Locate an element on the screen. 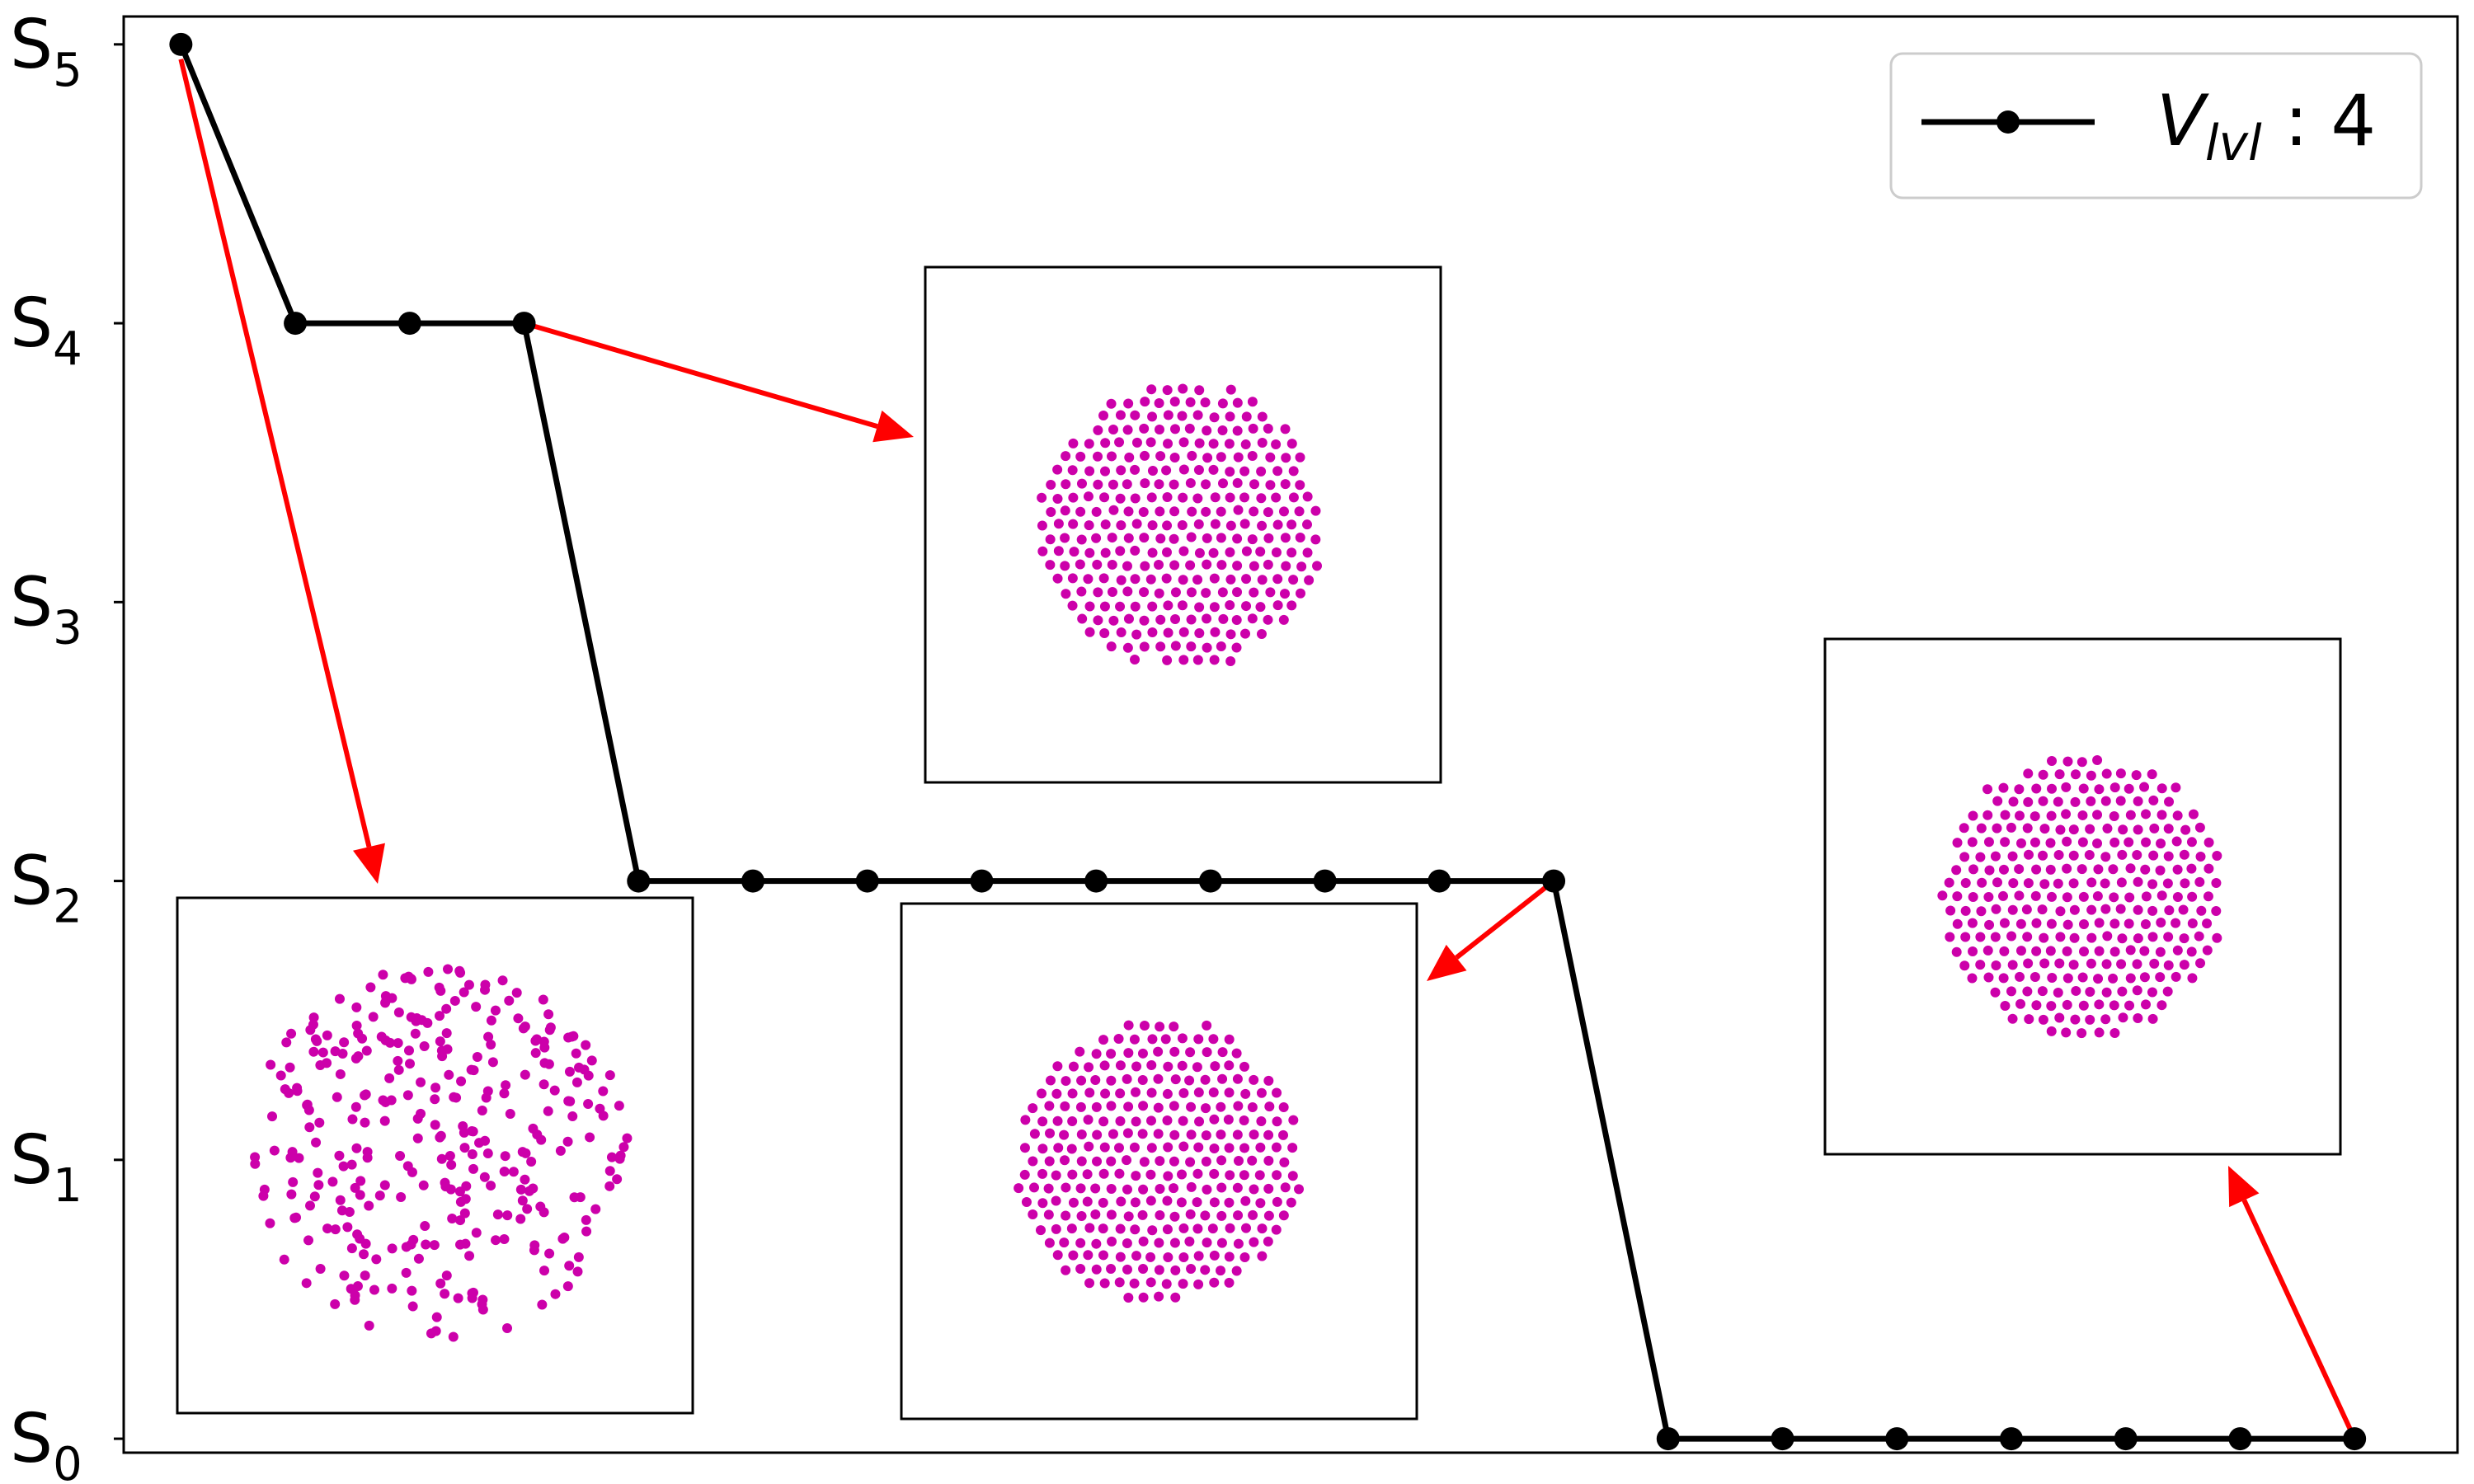 This screenshot has height=1484, width=2474. annotation-arrow-line is located at coordinates (700, 375).